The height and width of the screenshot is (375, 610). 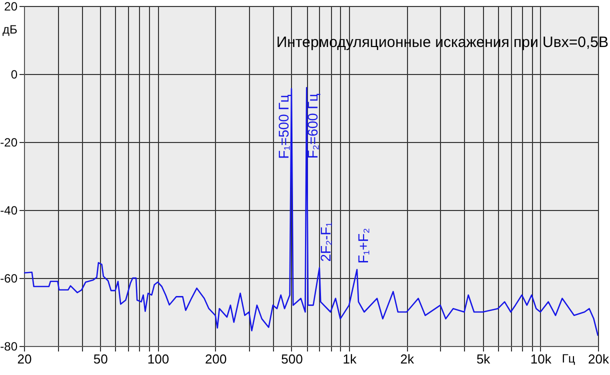 What do you see at coordinates (158, 359) in the screenshot?
I see `x-tick-label: 100` at bounding box center [158, 359].